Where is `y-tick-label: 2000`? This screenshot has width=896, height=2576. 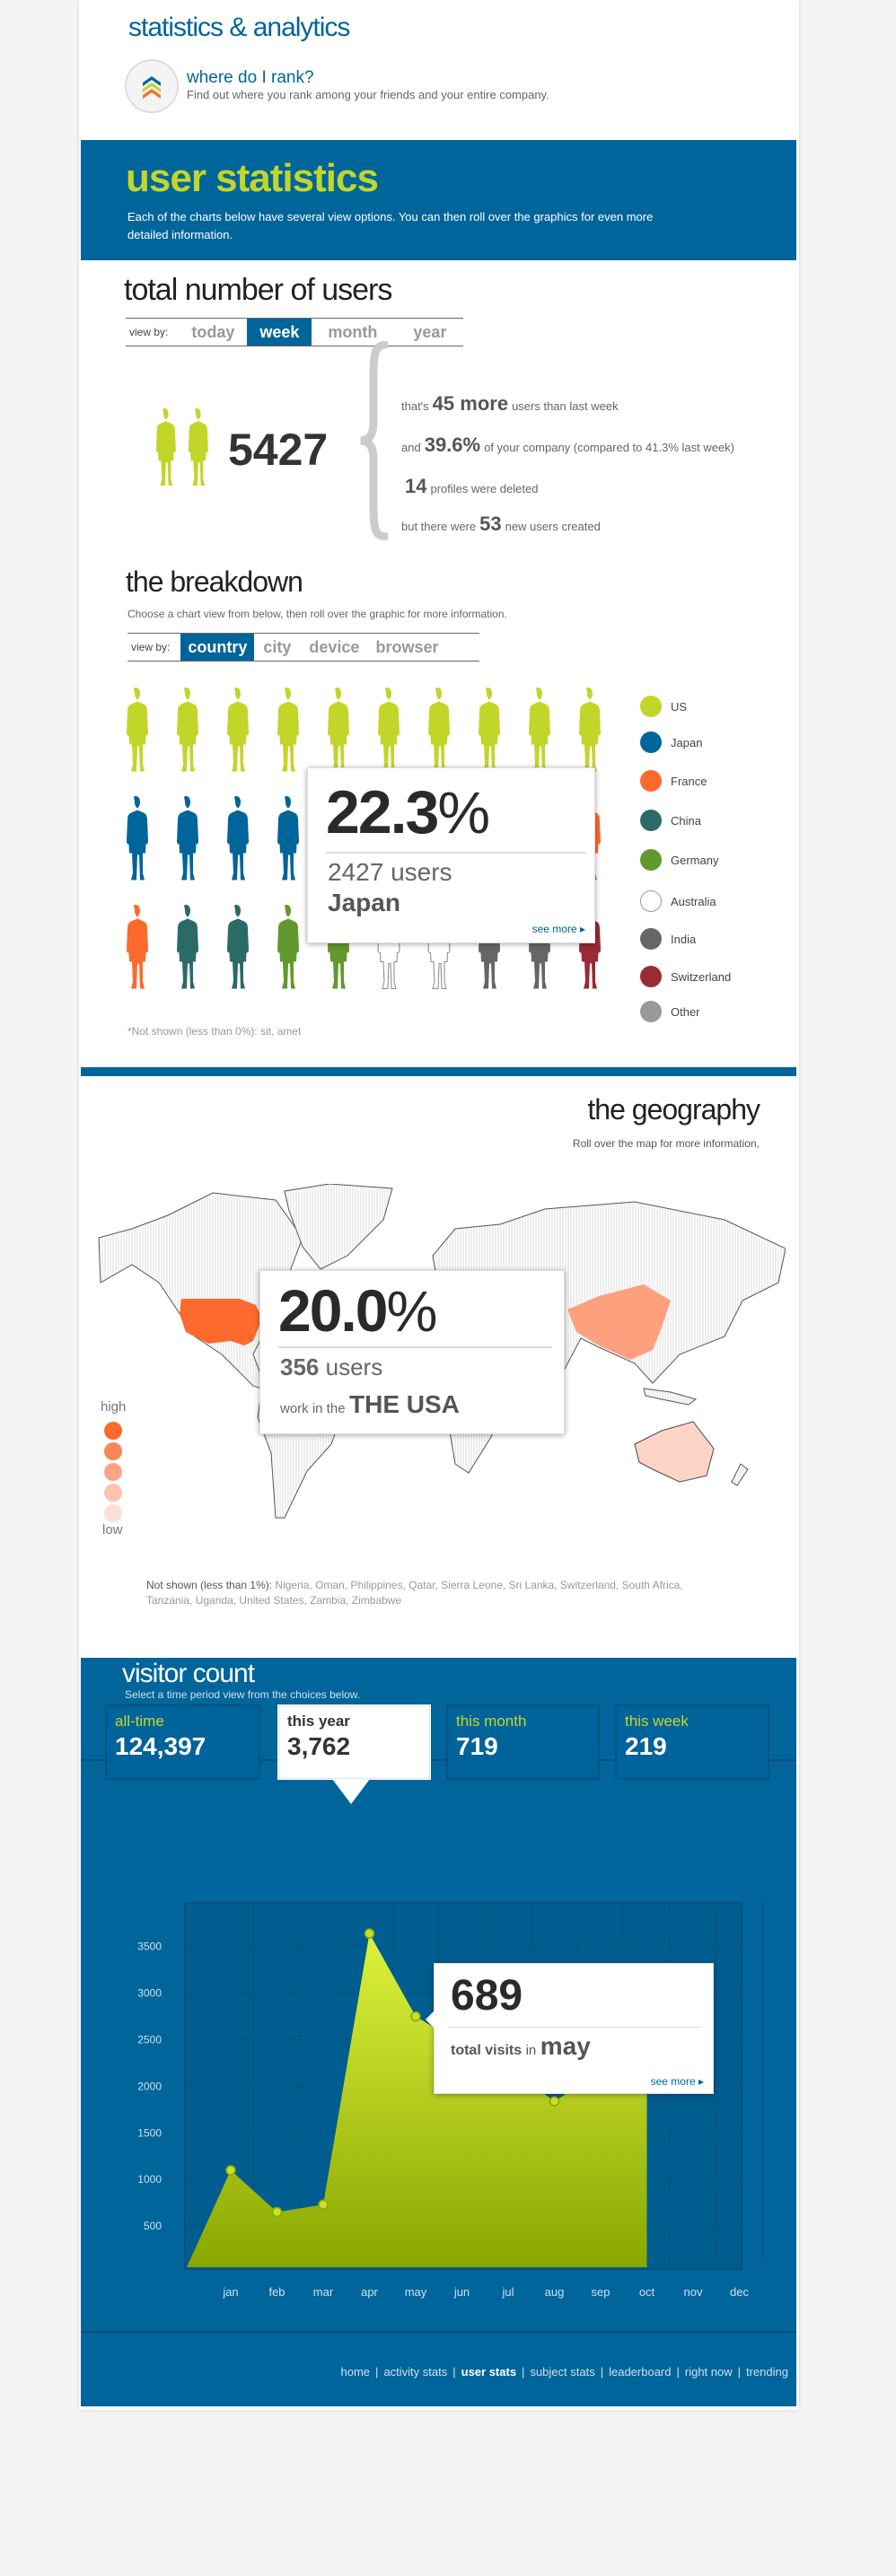
y-tick-label: 2000 is located at coordinates (149, 2086).